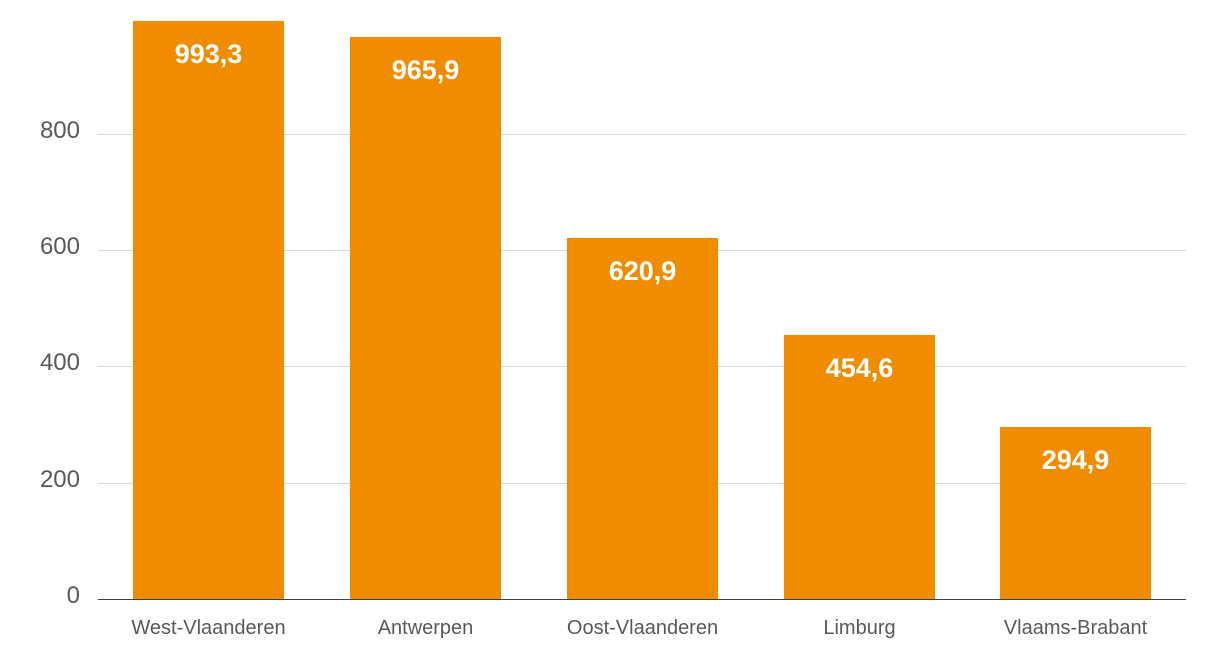 This screenshot has width=1214, height=669. I want to click on data-label: 454,6, so click(859, 367).